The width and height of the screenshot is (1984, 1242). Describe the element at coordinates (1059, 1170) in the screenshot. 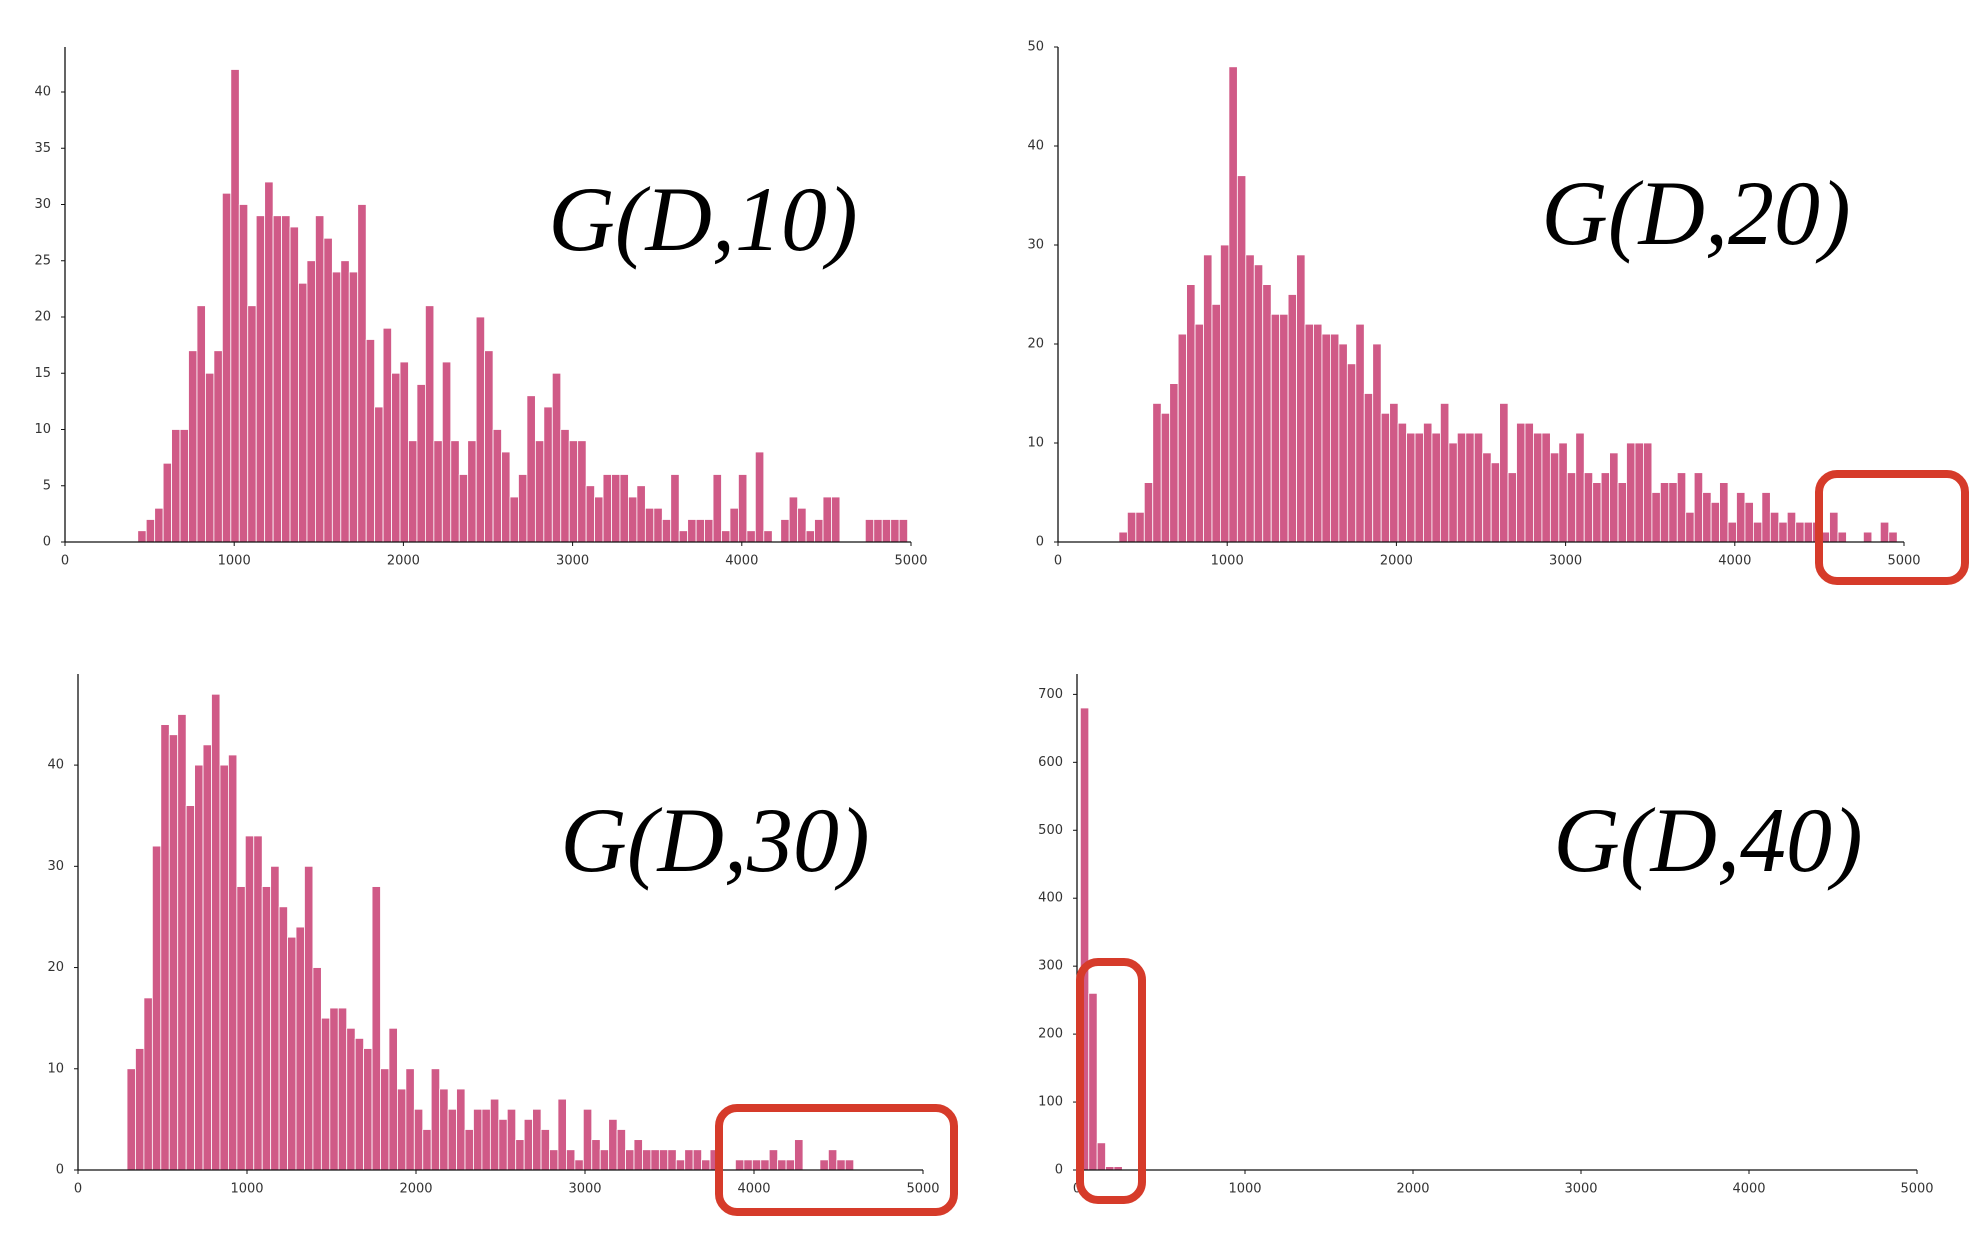

I see `y-tick-label: 0` at that location.